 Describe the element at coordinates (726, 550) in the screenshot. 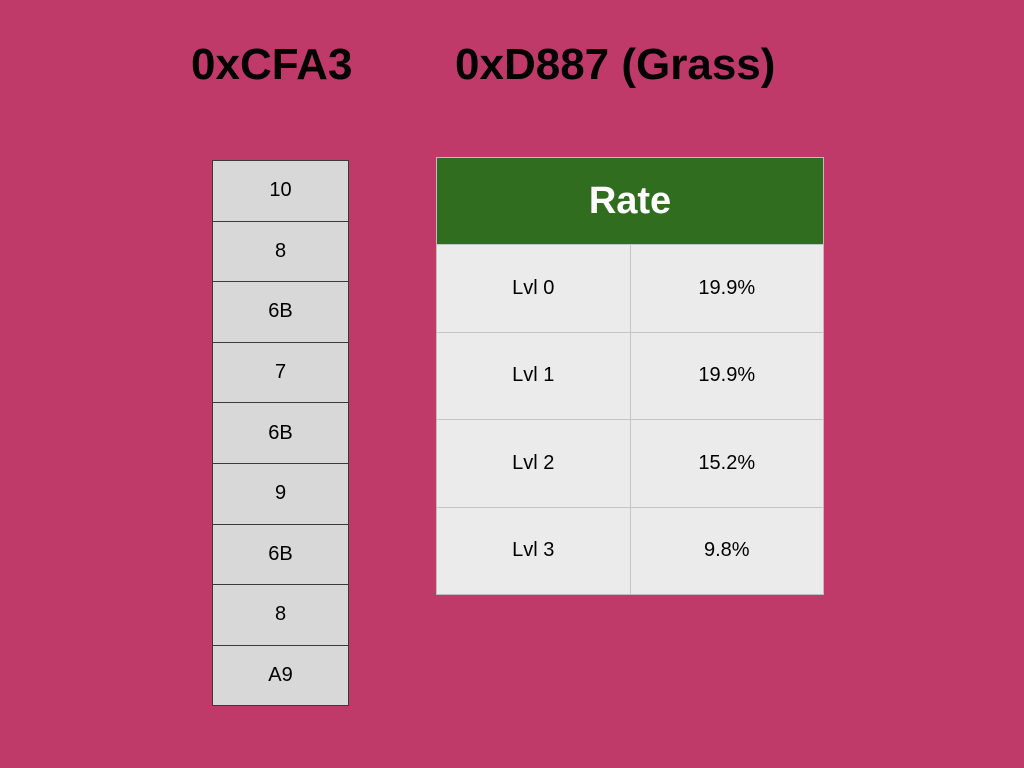

I see `rate-value-cell: 9.8%` at that location.